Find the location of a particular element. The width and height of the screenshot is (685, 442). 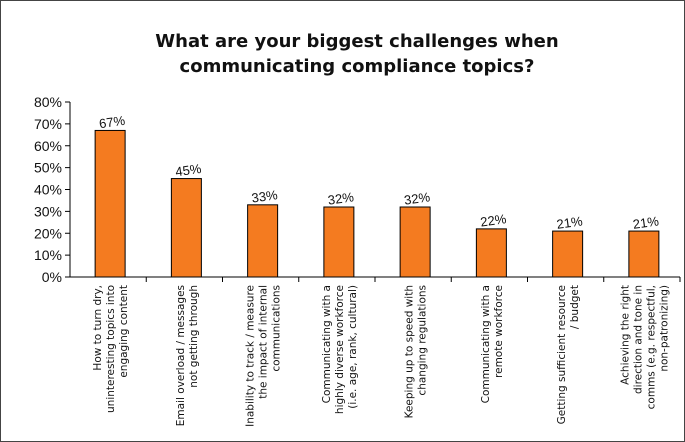

y-tick-label: 30% is located at coordinates (48, 211).